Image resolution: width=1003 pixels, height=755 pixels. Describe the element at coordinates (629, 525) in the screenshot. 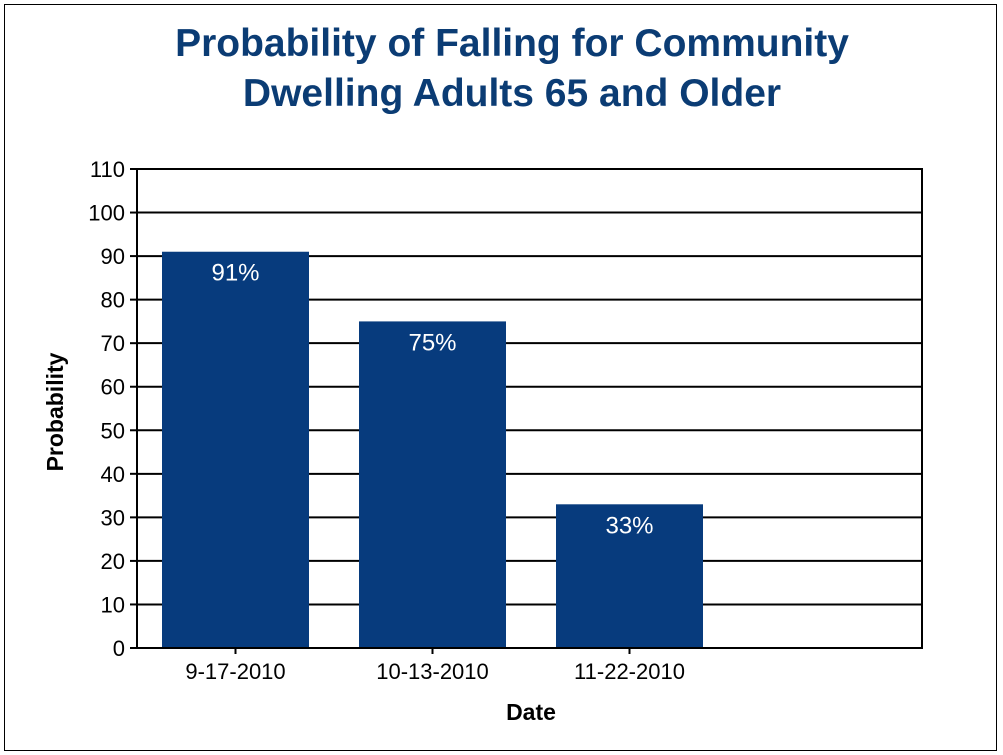

I see `bar-value-label: 33%` at that location.